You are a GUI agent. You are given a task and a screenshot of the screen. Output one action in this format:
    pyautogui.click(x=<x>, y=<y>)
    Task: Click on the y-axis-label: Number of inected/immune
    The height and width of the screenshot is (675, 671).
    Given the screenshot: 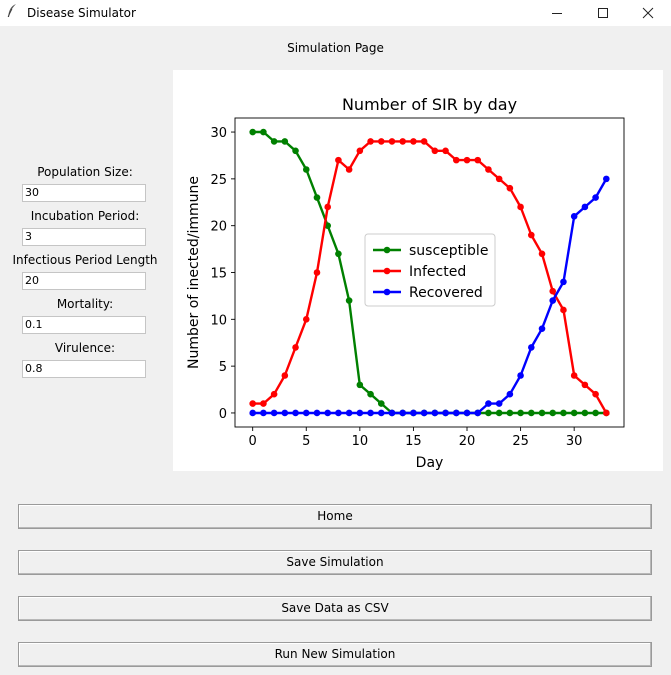 What is the action you would take?
    pyautogui.click(x=194, y=272)
    